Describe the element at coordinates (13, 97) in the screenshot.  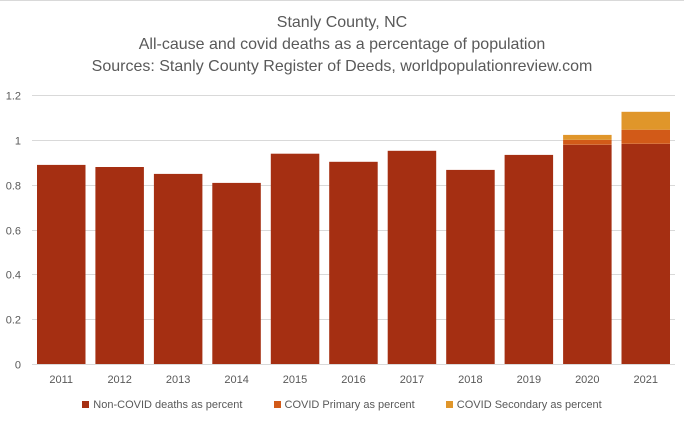
I see `y-tick-label: 1.2` at that location.